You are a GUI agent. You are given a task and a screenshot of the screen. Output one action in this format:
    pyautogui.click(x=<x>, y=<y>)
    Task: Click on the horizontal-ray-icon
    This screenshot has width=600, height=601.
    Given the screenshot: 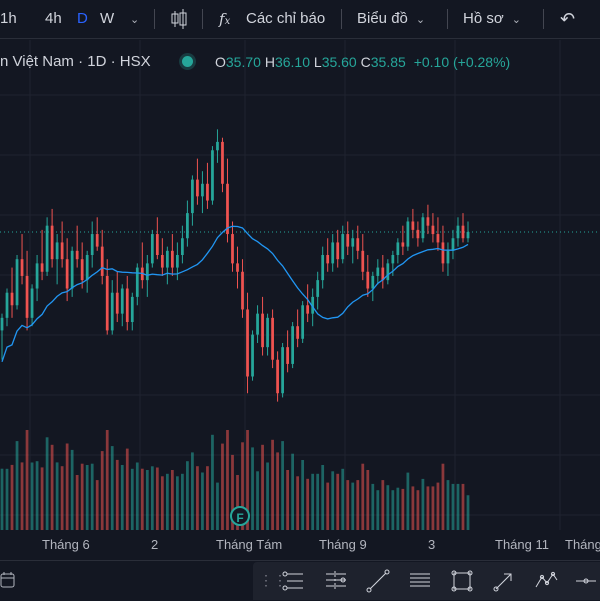 What is the action you would take?
    pyautogui.click(x=586, y=581)
    